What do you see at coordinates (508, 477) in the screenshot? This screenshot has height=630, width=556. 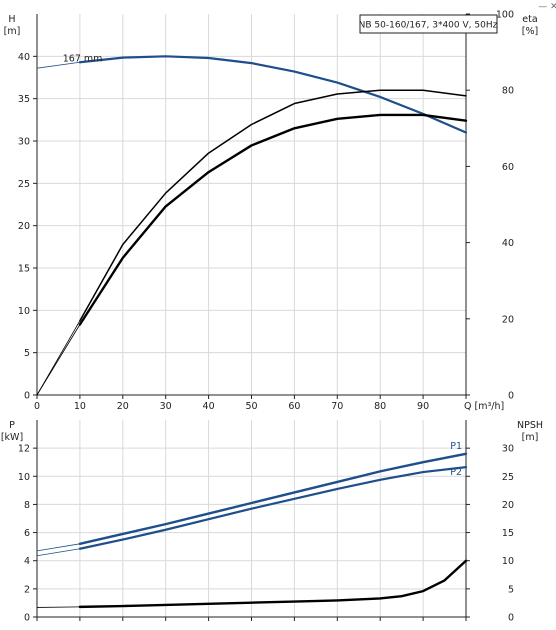 I see `y-right-tick-label: 25` at bounding box center [508, 477].